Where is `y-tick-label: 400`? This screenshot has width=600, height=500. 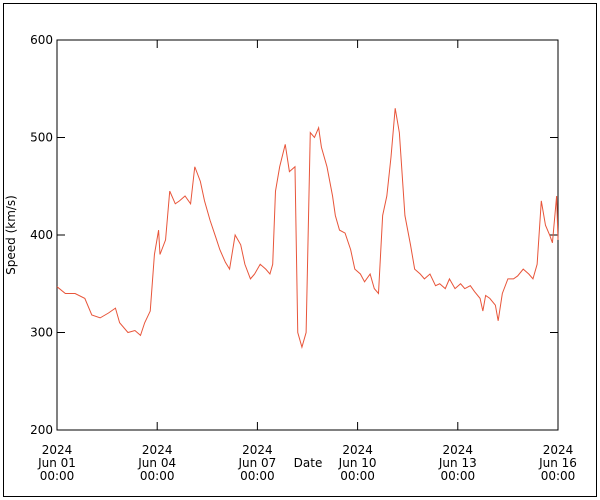 y-tick-label: 400 is located at coordinates (41, 235).